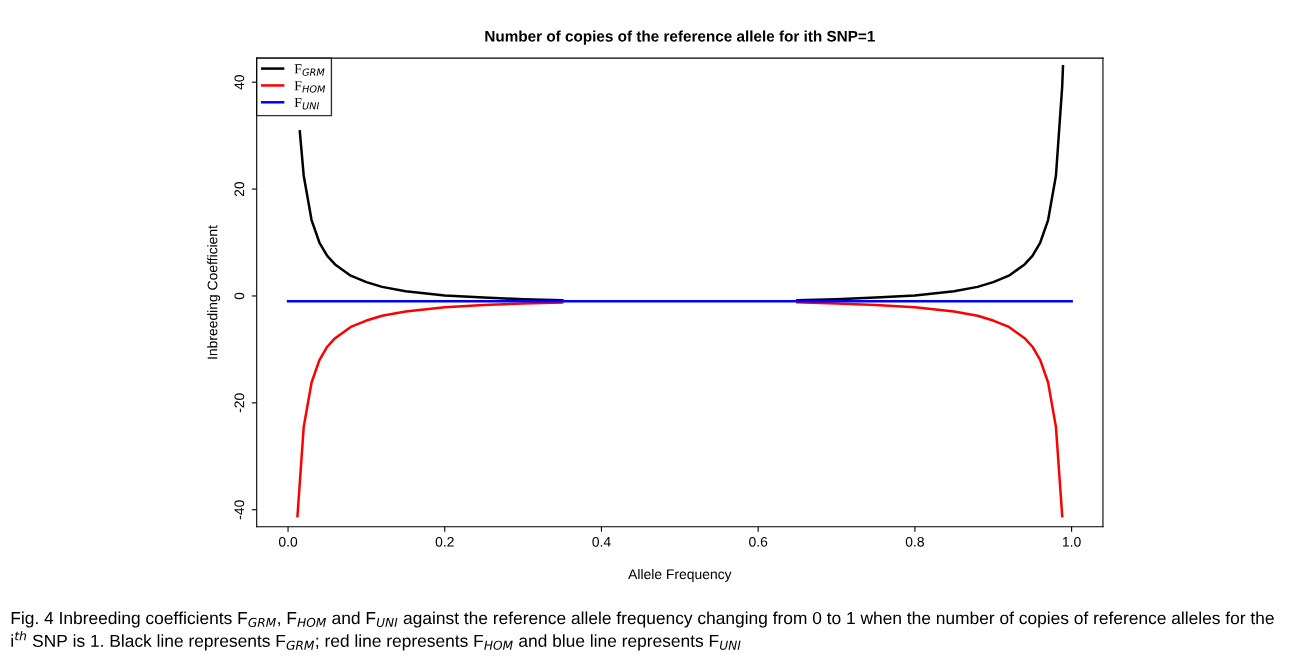 The image size is (1290, 661). What do you see at coordinates (758, 541) in the screenshot?
I see `x-tick-label: 0.6` at bounding box center [758, 541].